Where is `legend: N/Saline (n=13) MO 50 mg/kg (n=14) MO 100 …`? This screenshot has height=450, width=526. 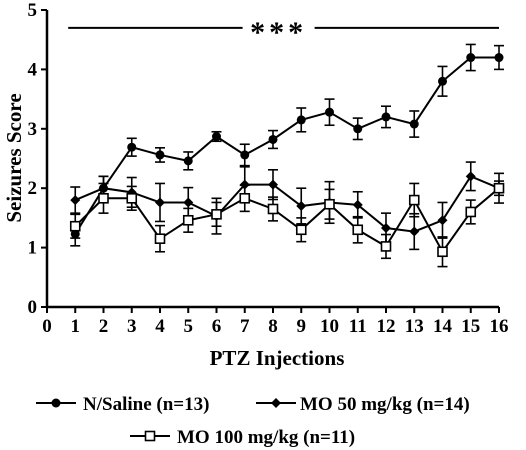
legend: N/Saline (n=13) MO 50 mg/kg (n=14) MO 100 … is located at coordinates (253, 421).